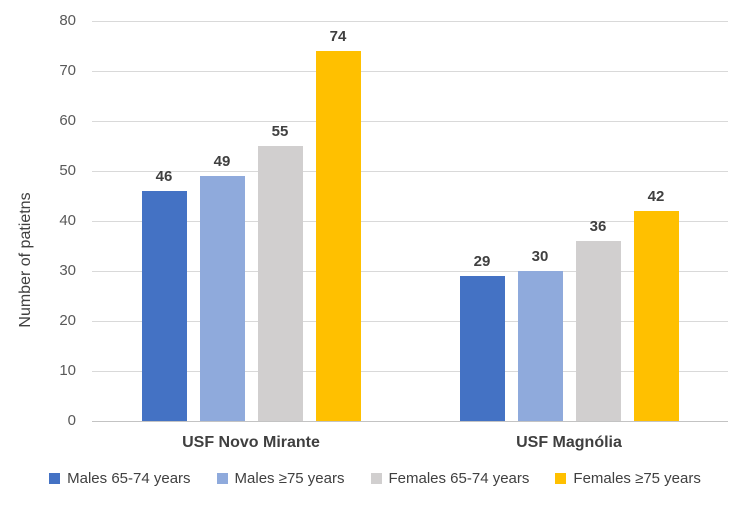 The image size is (750, 516). I want to click on y-tick-label: 50, so click(67, 170).